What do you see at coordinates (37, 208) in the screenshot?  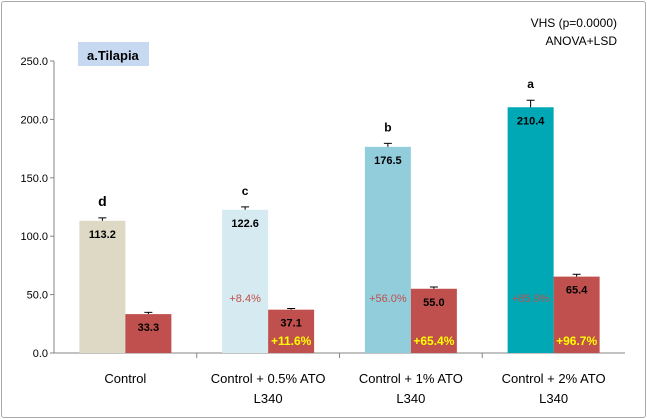 I see `y-axis: 0.0 50.0 100.0 150.0 200.0 250.0` at bounding box center [37, 208].